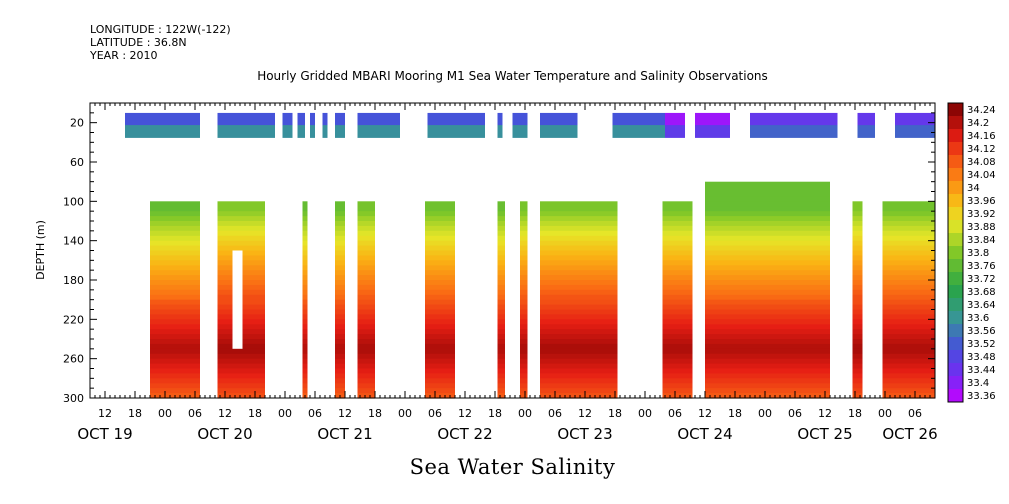 The height and width of the screenshot is (504, 1009). What do you see at coordinates (973, 188) in the screenshot?
I see `colorbar-label: 34` at bounding box center [973, 188].